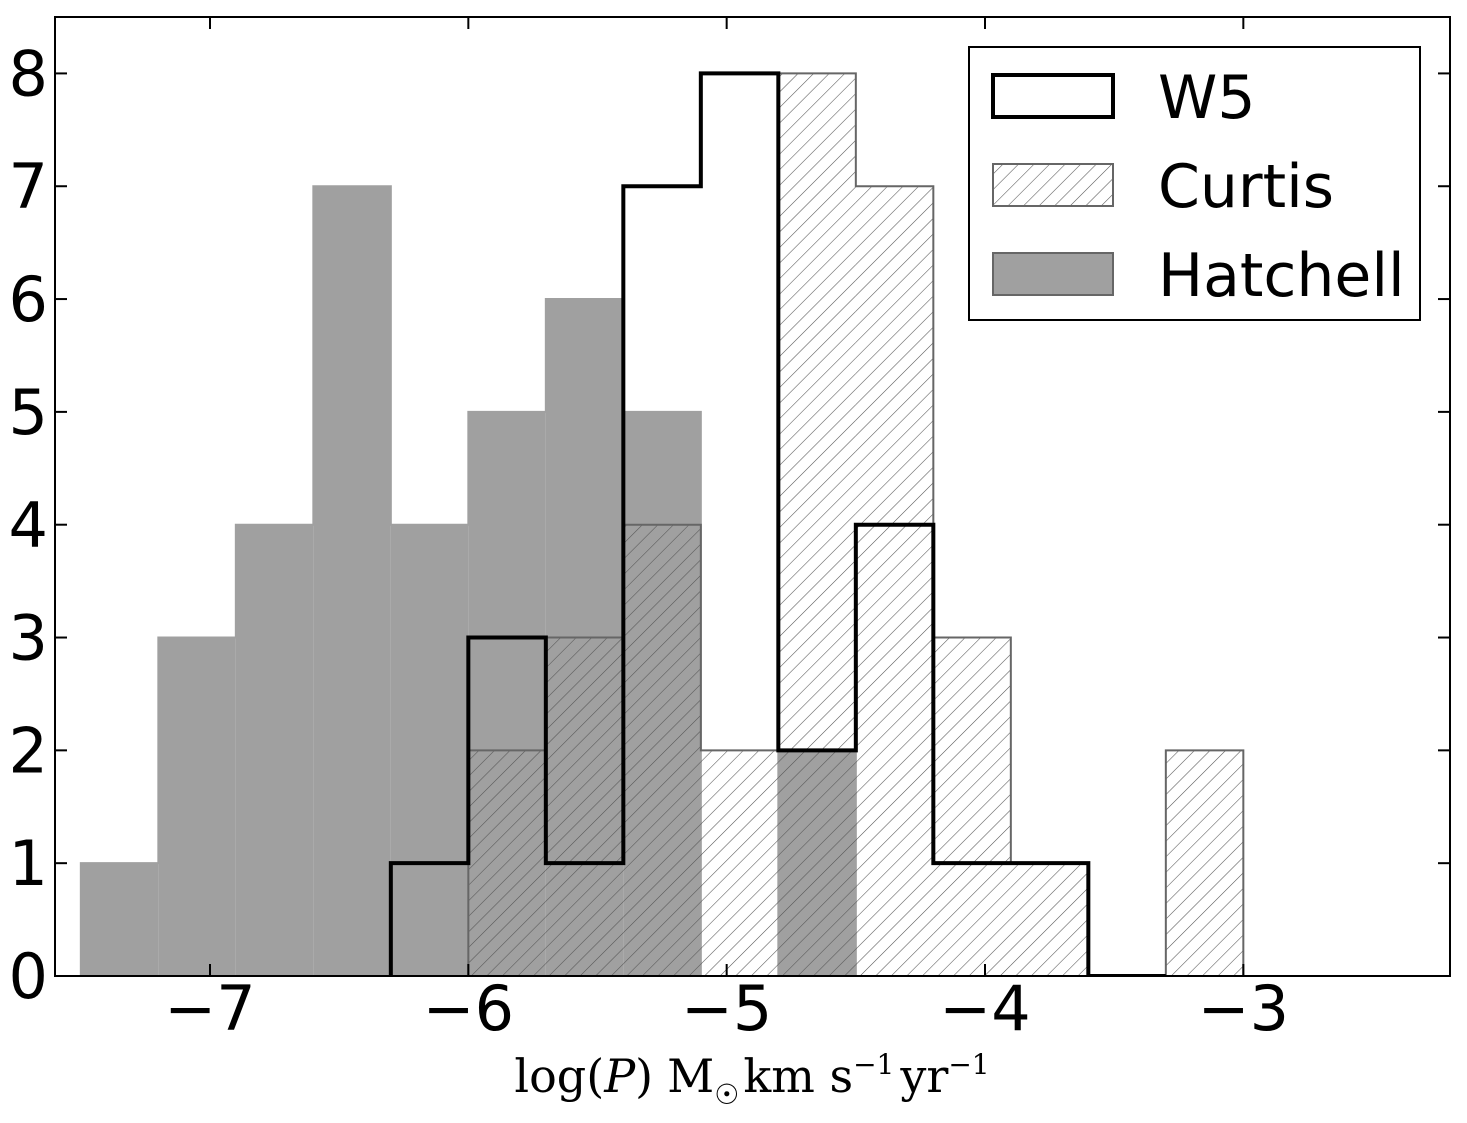 The image size is (1467, 1123). I want to click on x-tick-label: −5, so click(726, 1008).